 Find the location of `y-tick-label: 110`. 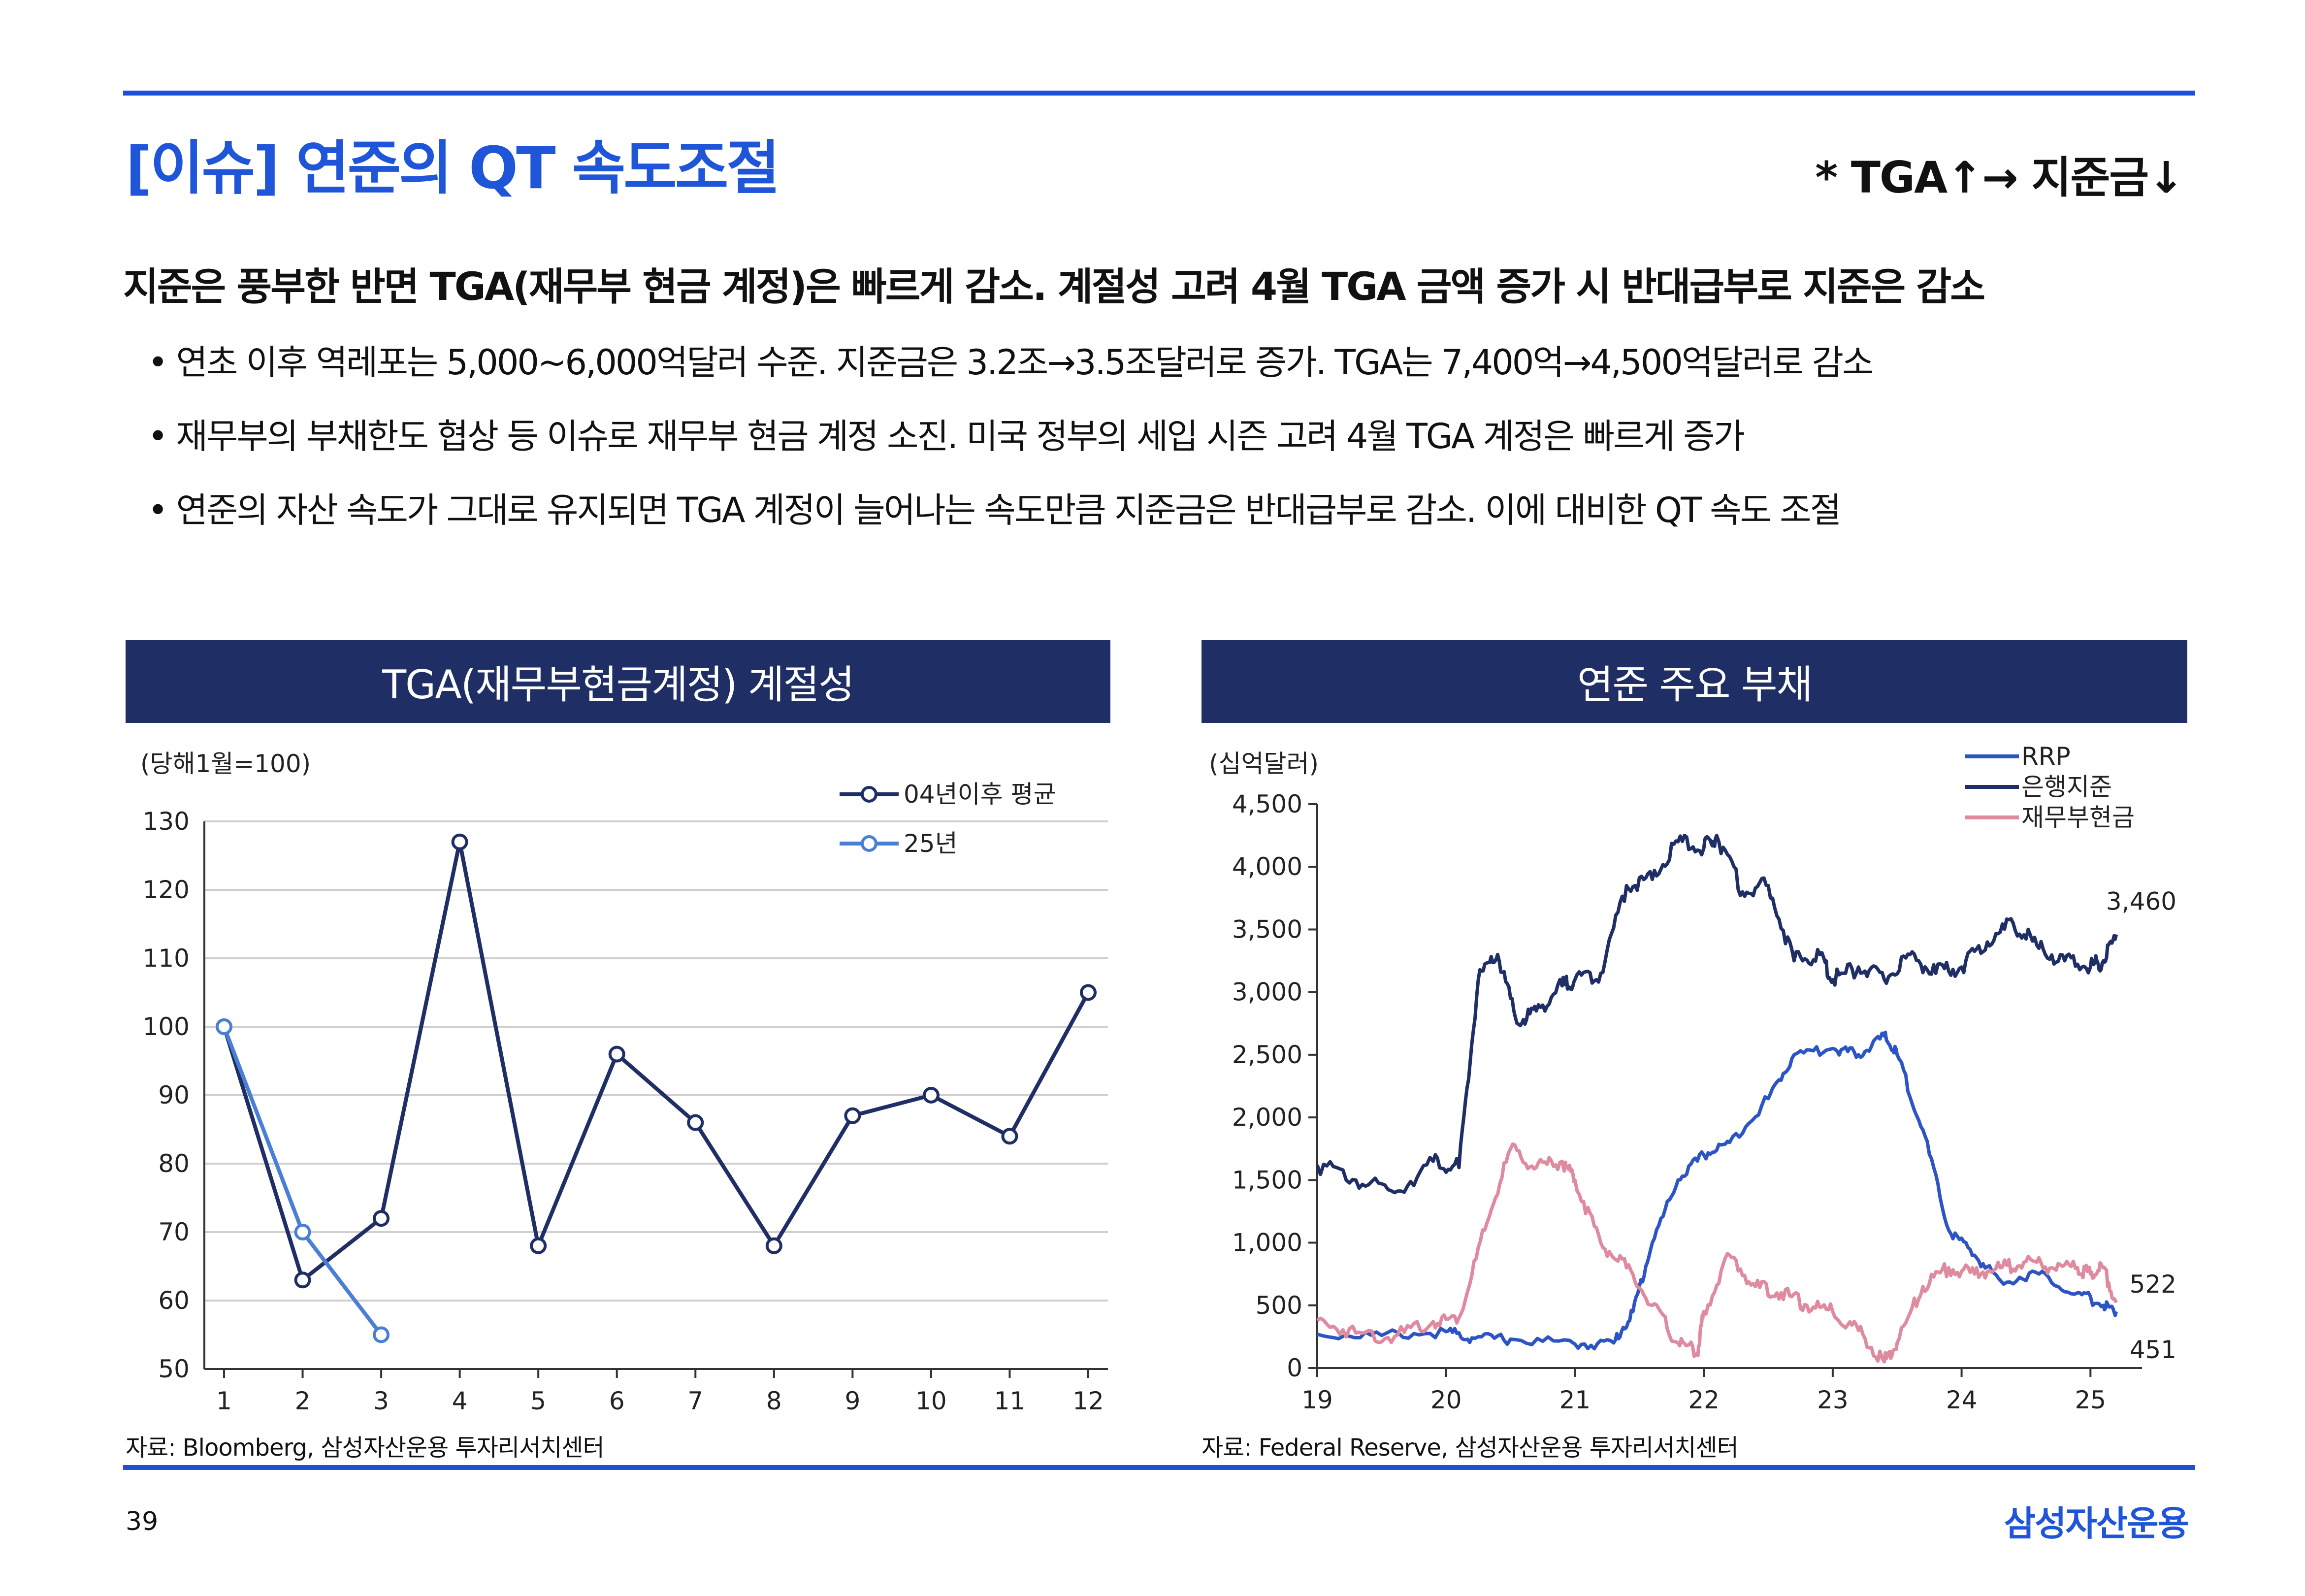

y-tick-label: 110 is located at coordinates (166, 958).